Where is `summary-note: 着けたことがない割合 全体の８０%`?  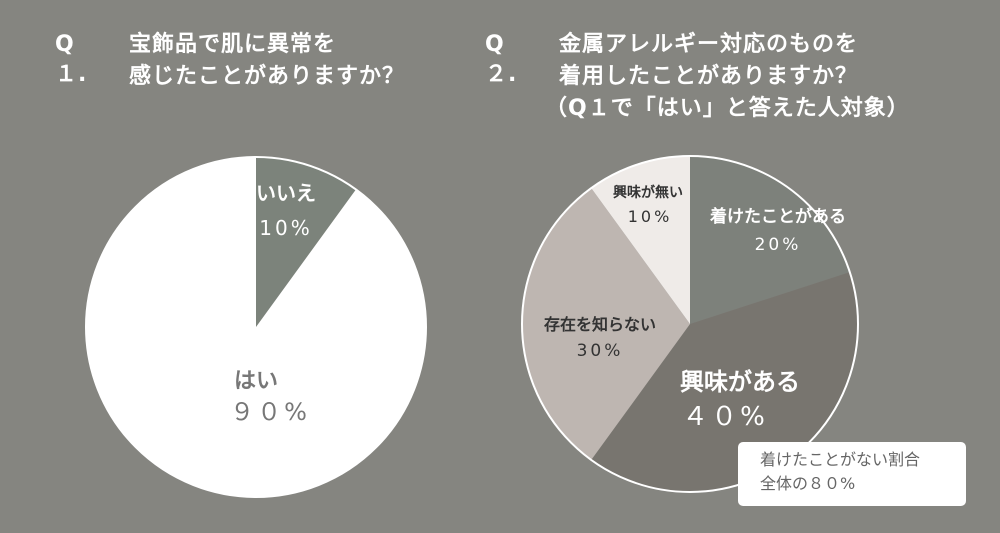
summary-note: 着けたことがない割合 全体の８０% is located at coordinates (852, 474).